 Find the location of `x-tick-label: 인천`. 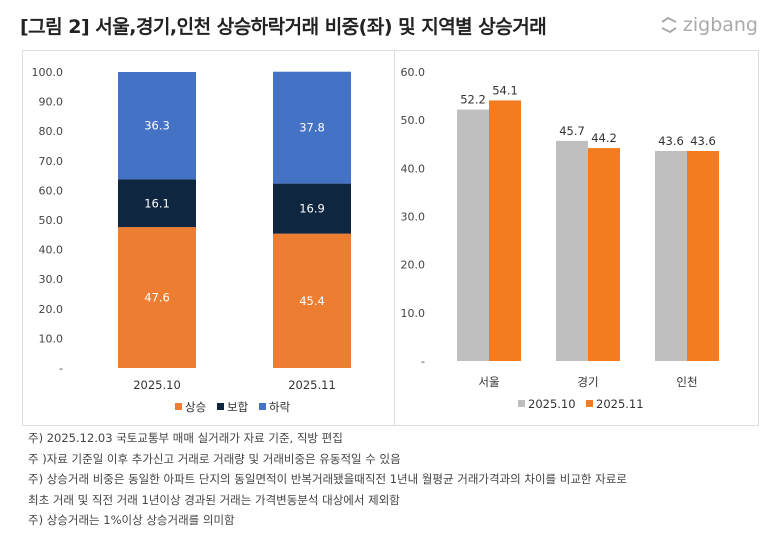

x-tick-label: 인천 is located at coordinates (686, 382).